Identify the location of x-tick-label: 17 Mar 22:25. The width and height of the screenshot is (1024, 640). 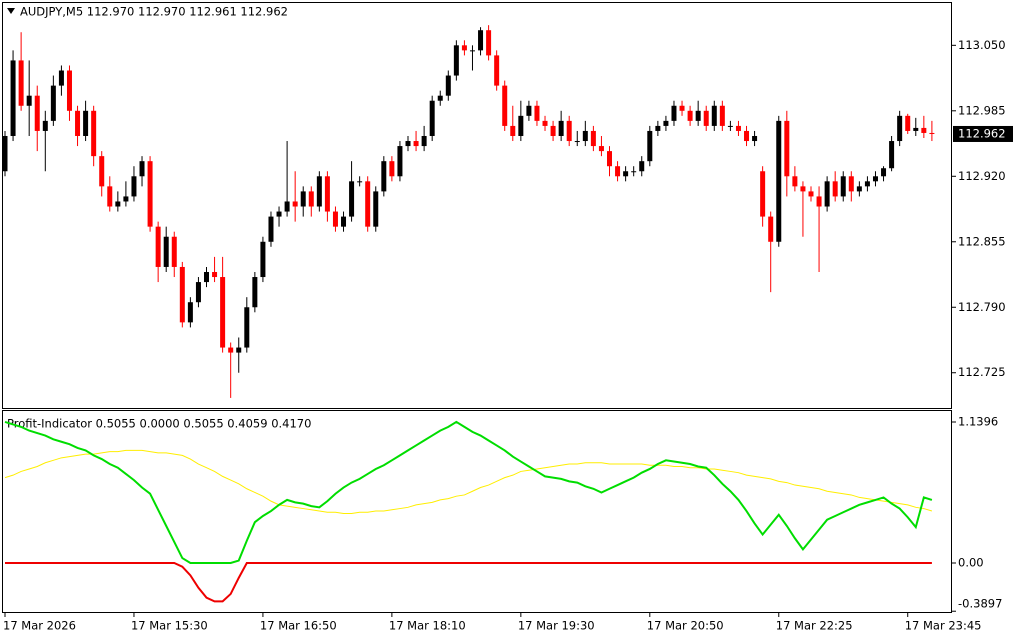
(814, 626).